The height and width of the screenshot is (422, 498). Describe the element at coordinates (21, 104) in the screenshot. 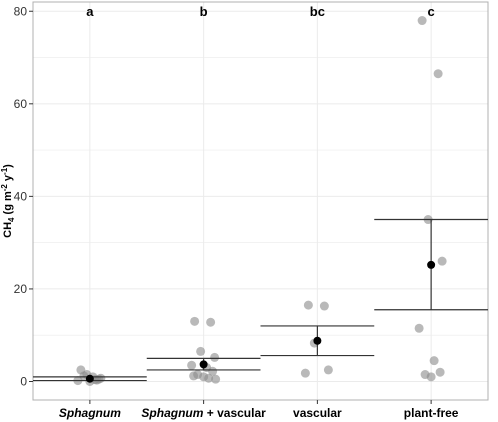

I see `y-tick-label: 60` at that location.